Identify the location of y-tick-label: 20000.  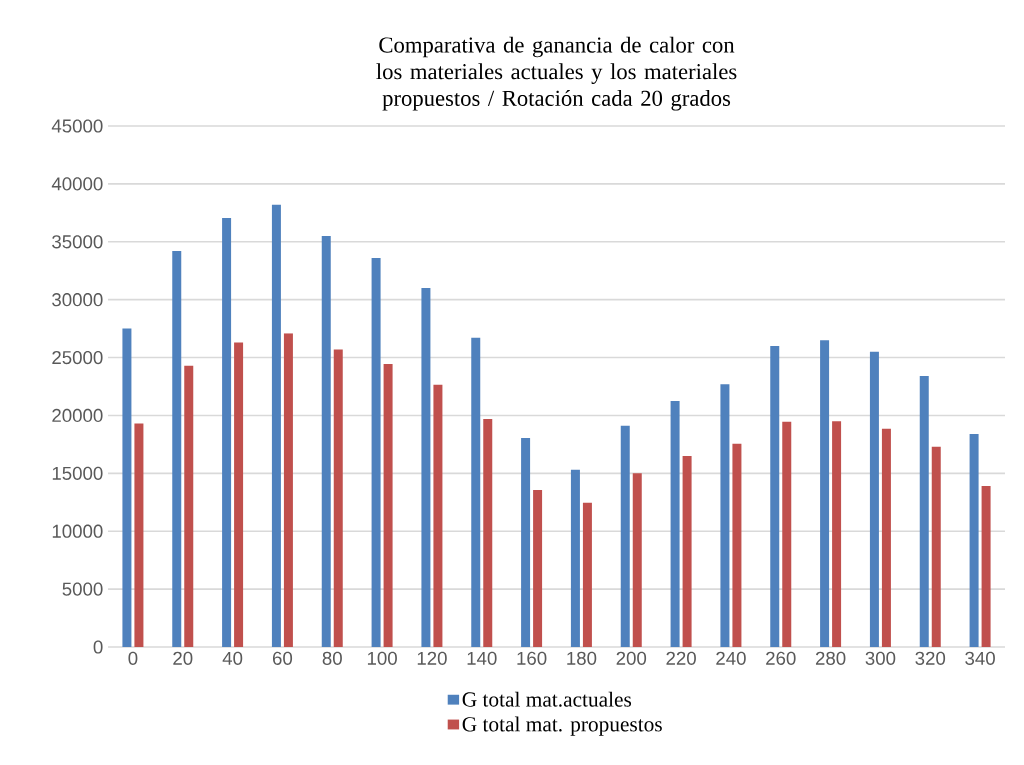
(77, 415).